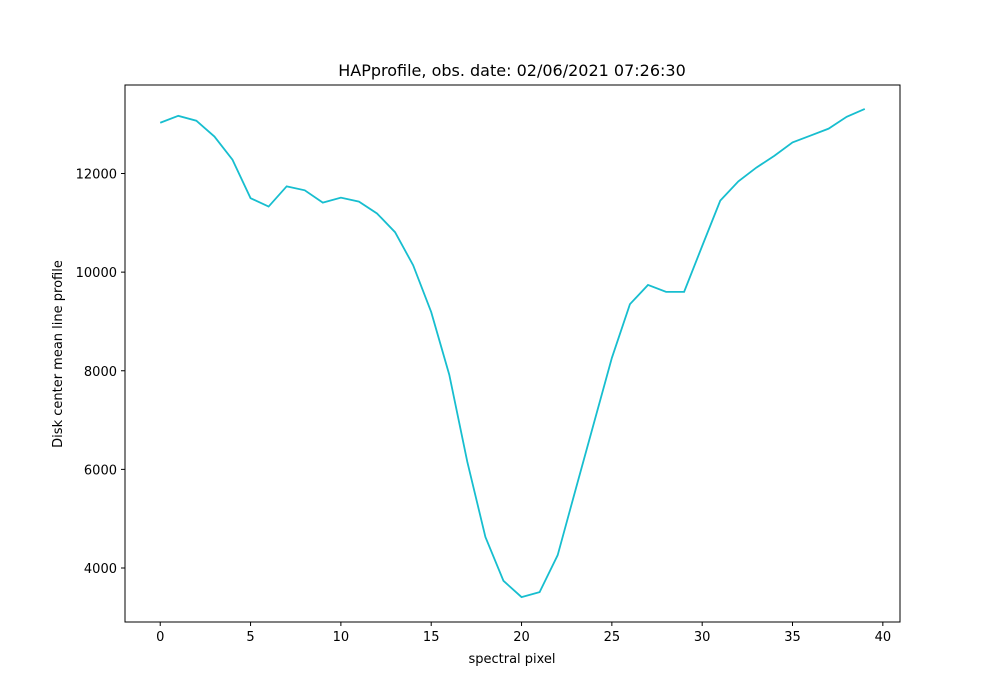 The image size is (1000, 700). Describe the element at coordinates (96, 273) in the screenshot. I see `y-tick-label: 10000` at that location.